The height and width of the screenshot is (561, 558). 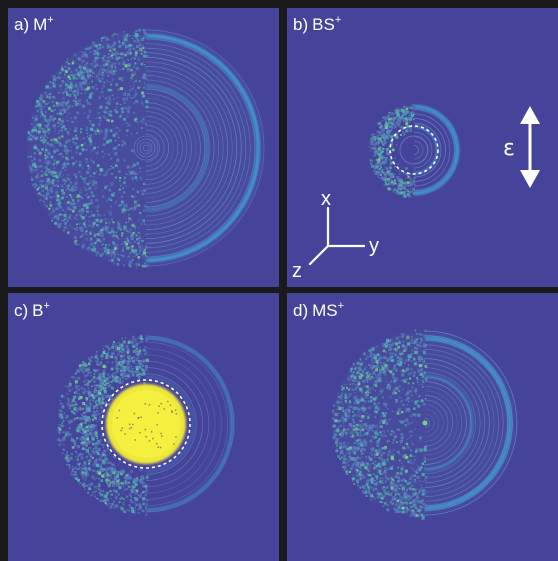 I want to click on panel-b-image, so click(x=414, y=151).